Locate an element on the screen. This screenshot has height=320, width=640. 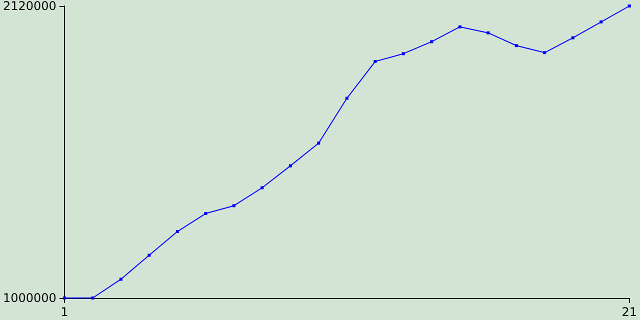
y-tick-label: 2120000 is located at coordinates (29, 6).